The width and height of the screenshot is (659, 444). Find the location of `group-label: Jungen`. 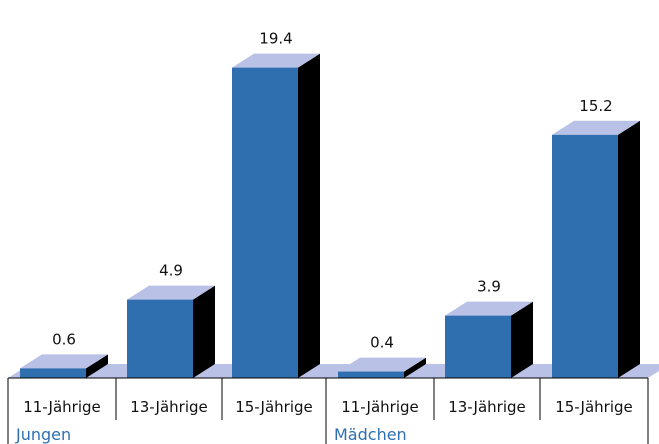

group-label: Jungen is located at coordinates (43, 434).